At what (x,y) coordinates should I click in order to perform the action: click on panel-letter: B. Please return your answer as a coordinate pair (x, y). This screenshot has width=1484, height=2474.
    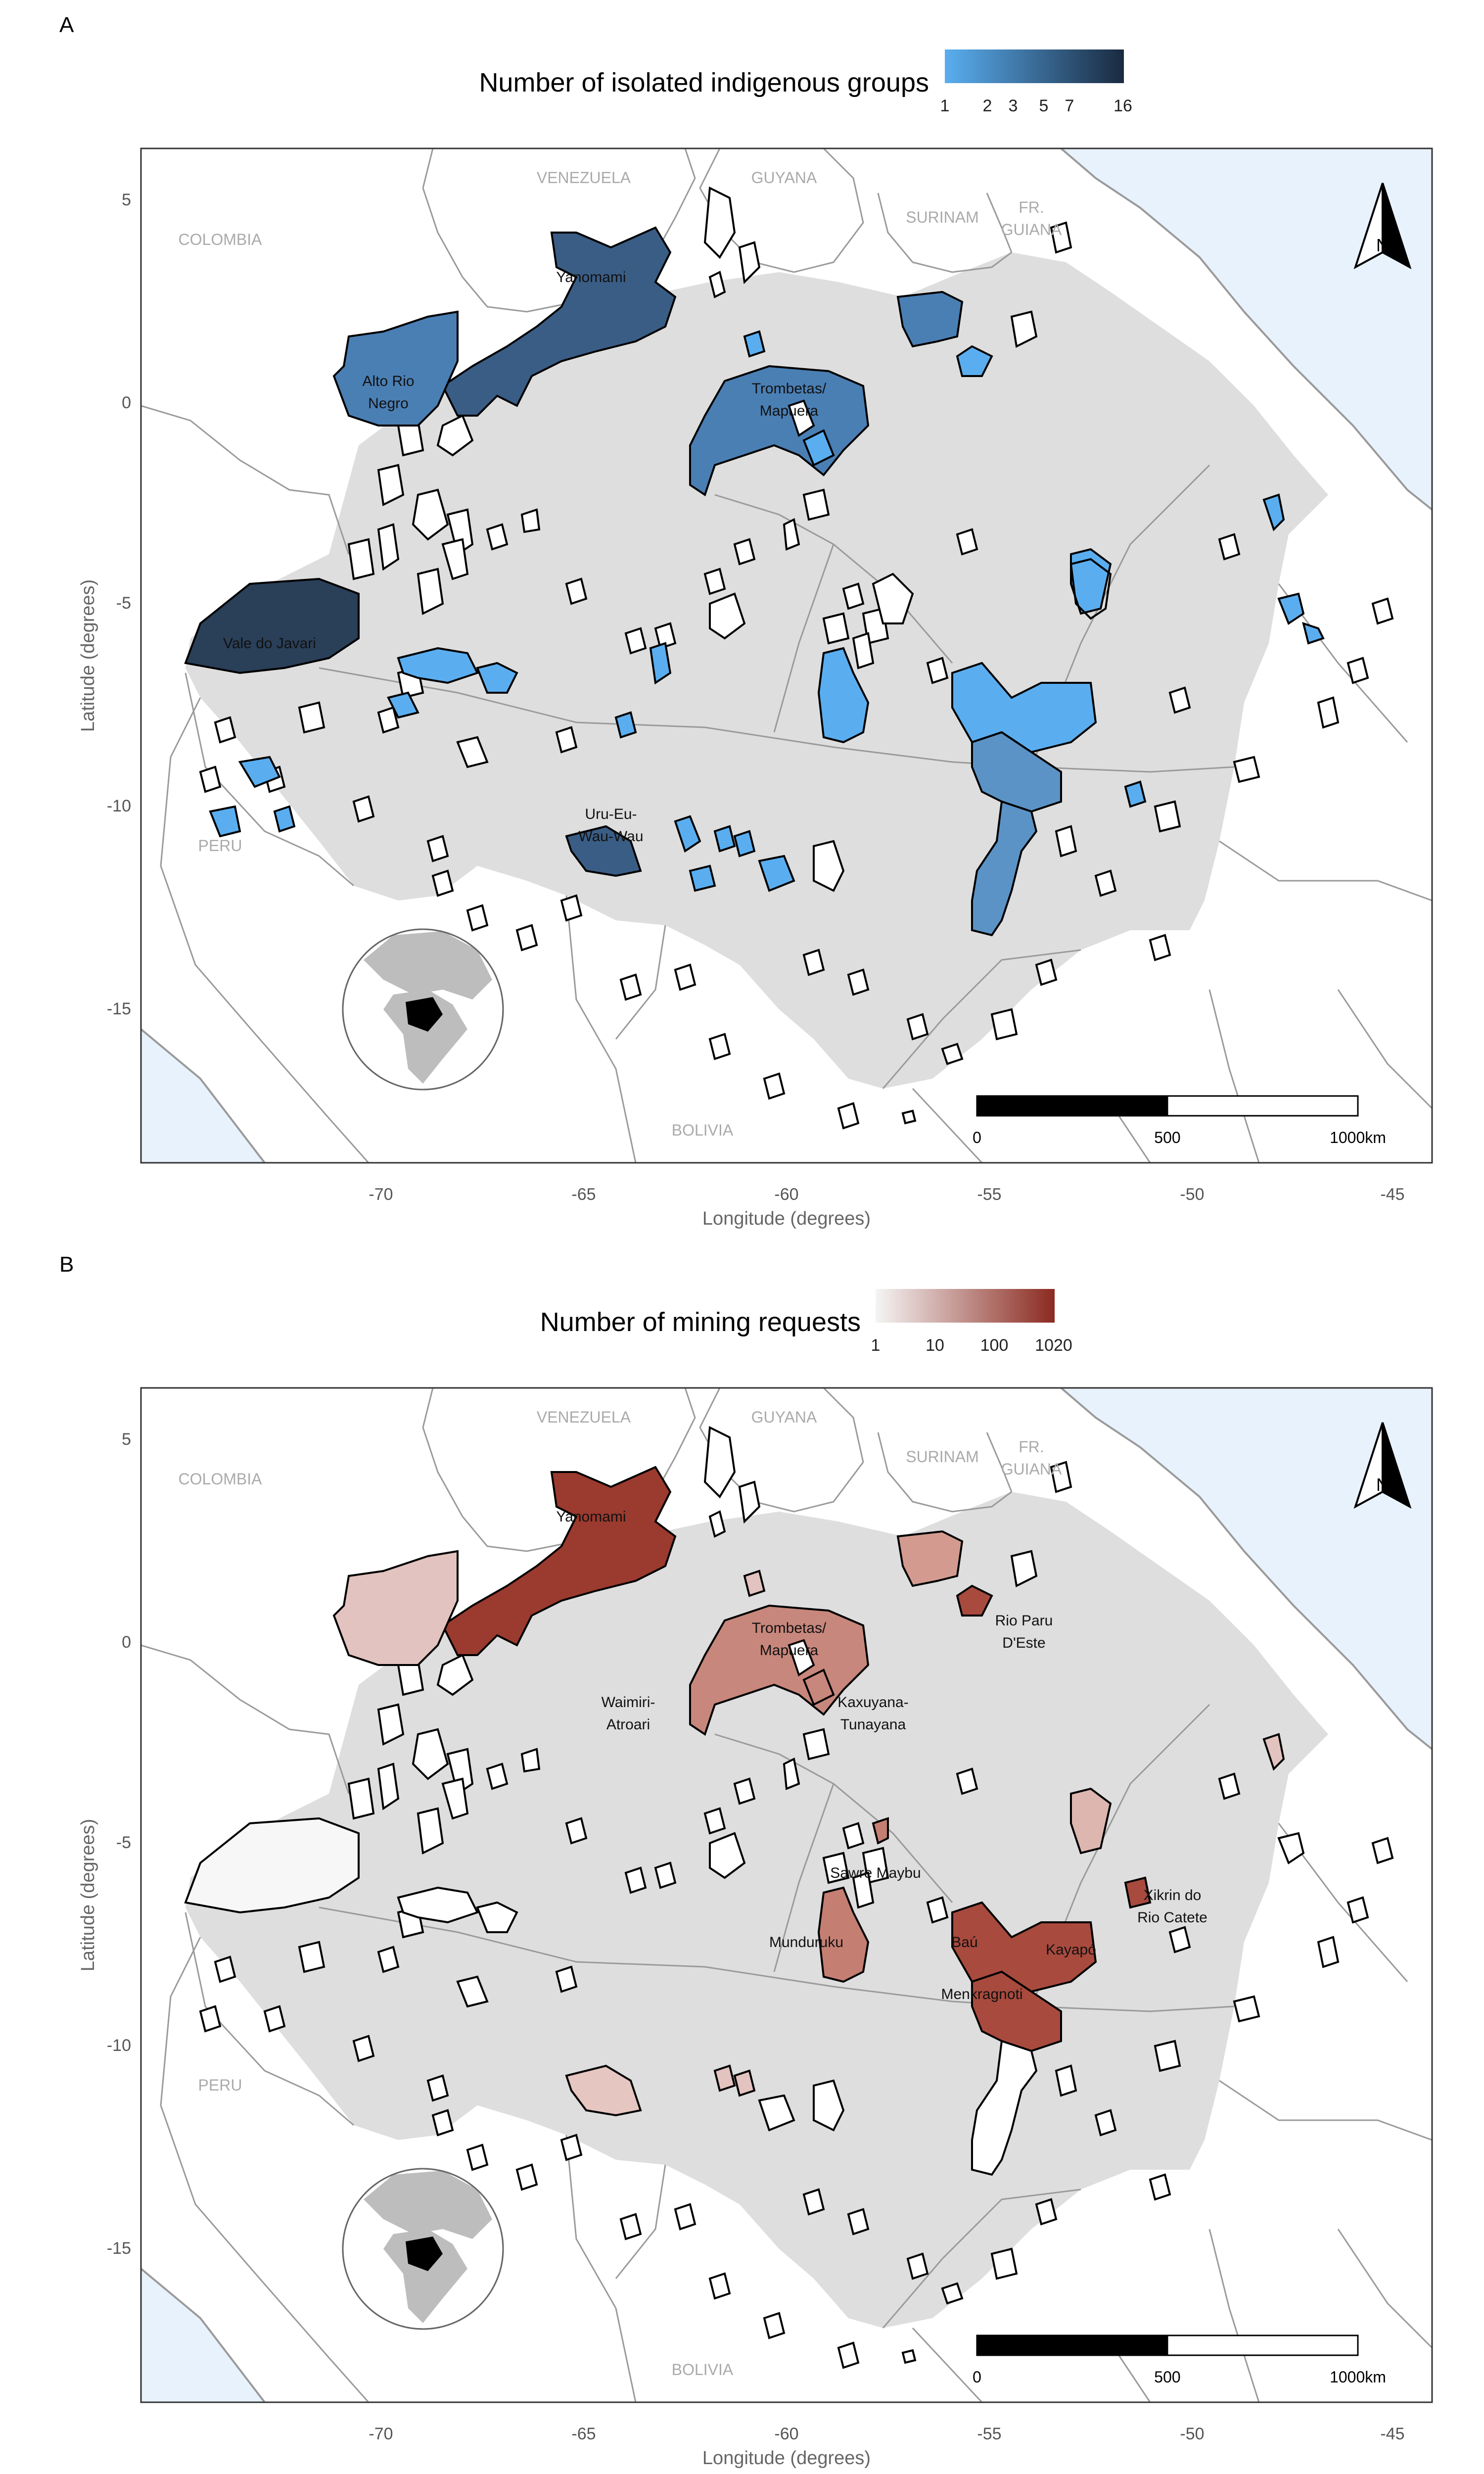
    Looking at the image, I should click on (66, 1265).